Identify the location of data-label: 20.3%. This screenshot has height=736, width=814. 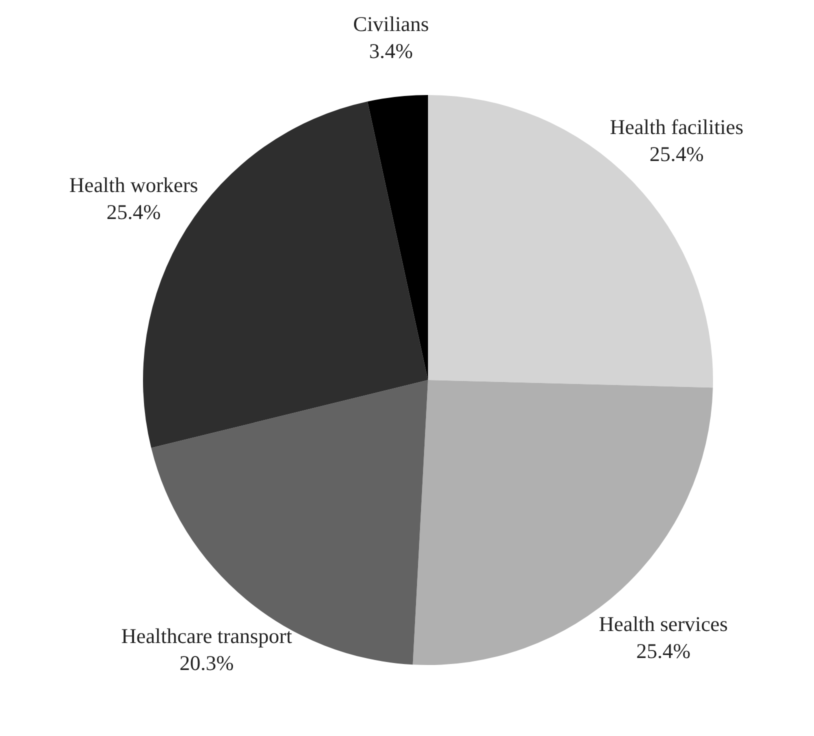
(207, 663).